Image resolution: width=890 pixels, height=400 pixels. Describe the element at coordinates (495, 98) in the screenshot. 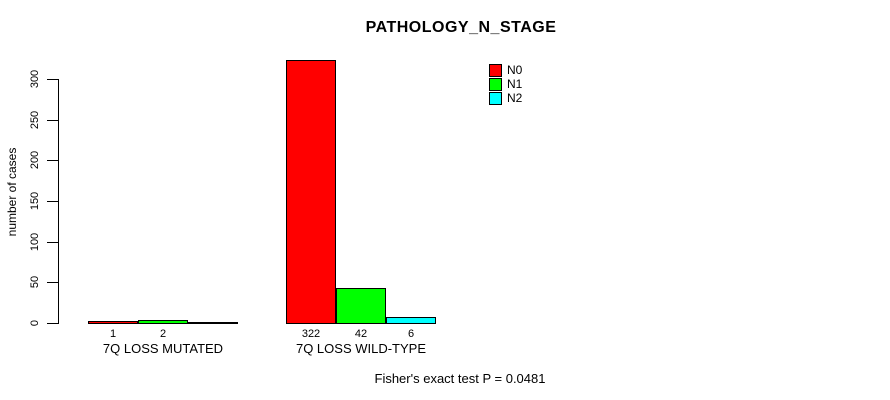

I see `legend-swatch-n2` at that location.